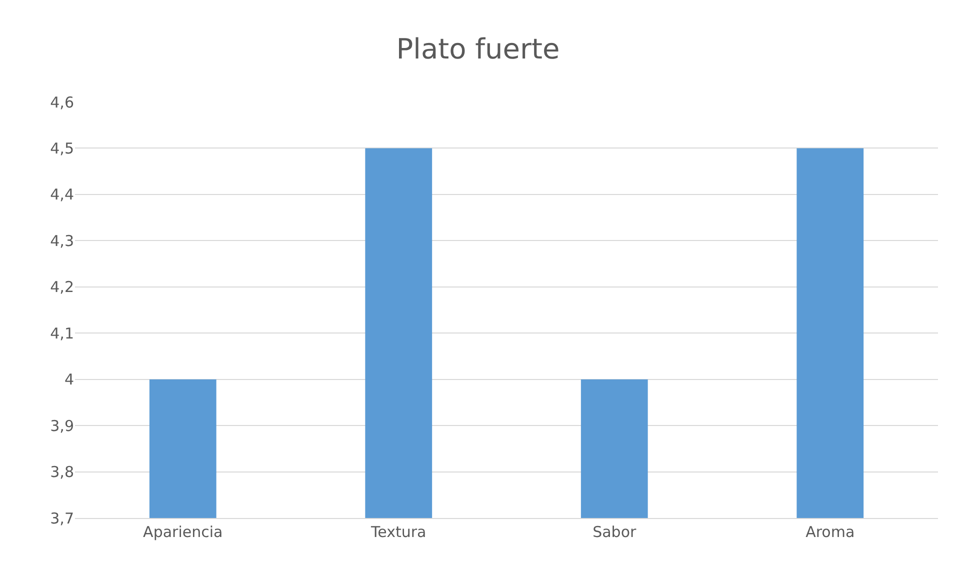  What do you see at coordinates (62, 287) in the screenshot?
I see `y-tick-label: 4,2` at bounding box center [62, 287].